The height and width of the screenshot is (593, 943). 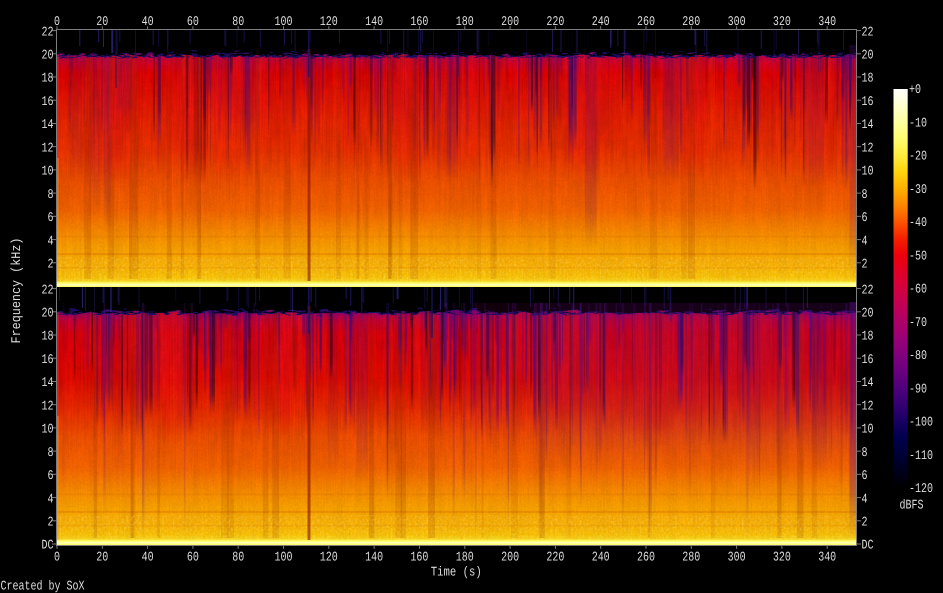 What do you see at coordinates (921, 488) in the screenshot?
I see `svg-text: -120` at bounding box center [921, 488].